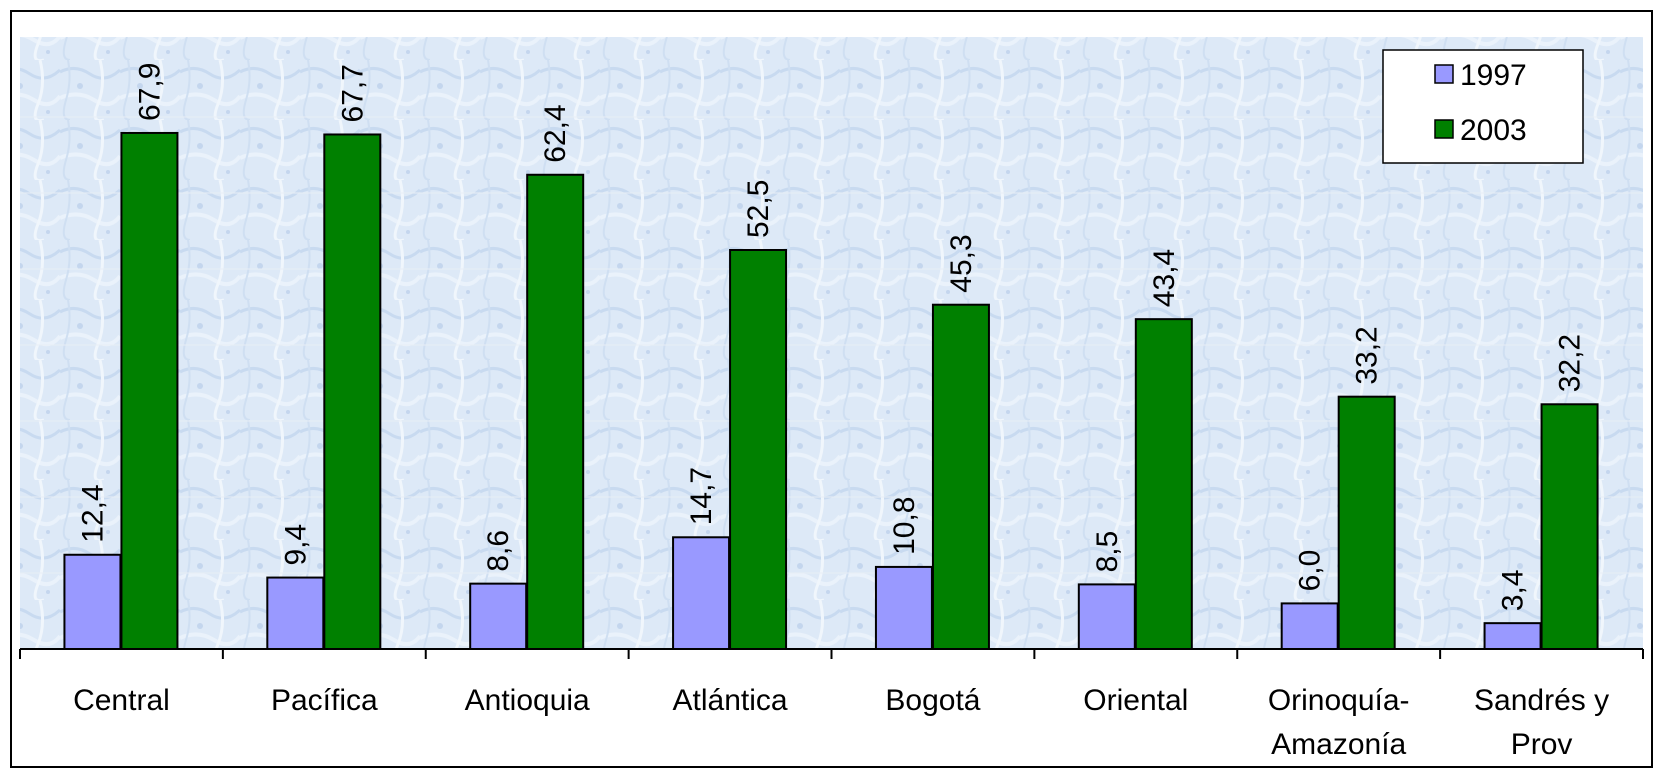  I want to click on value-label: 14,7, so click(701, 496).